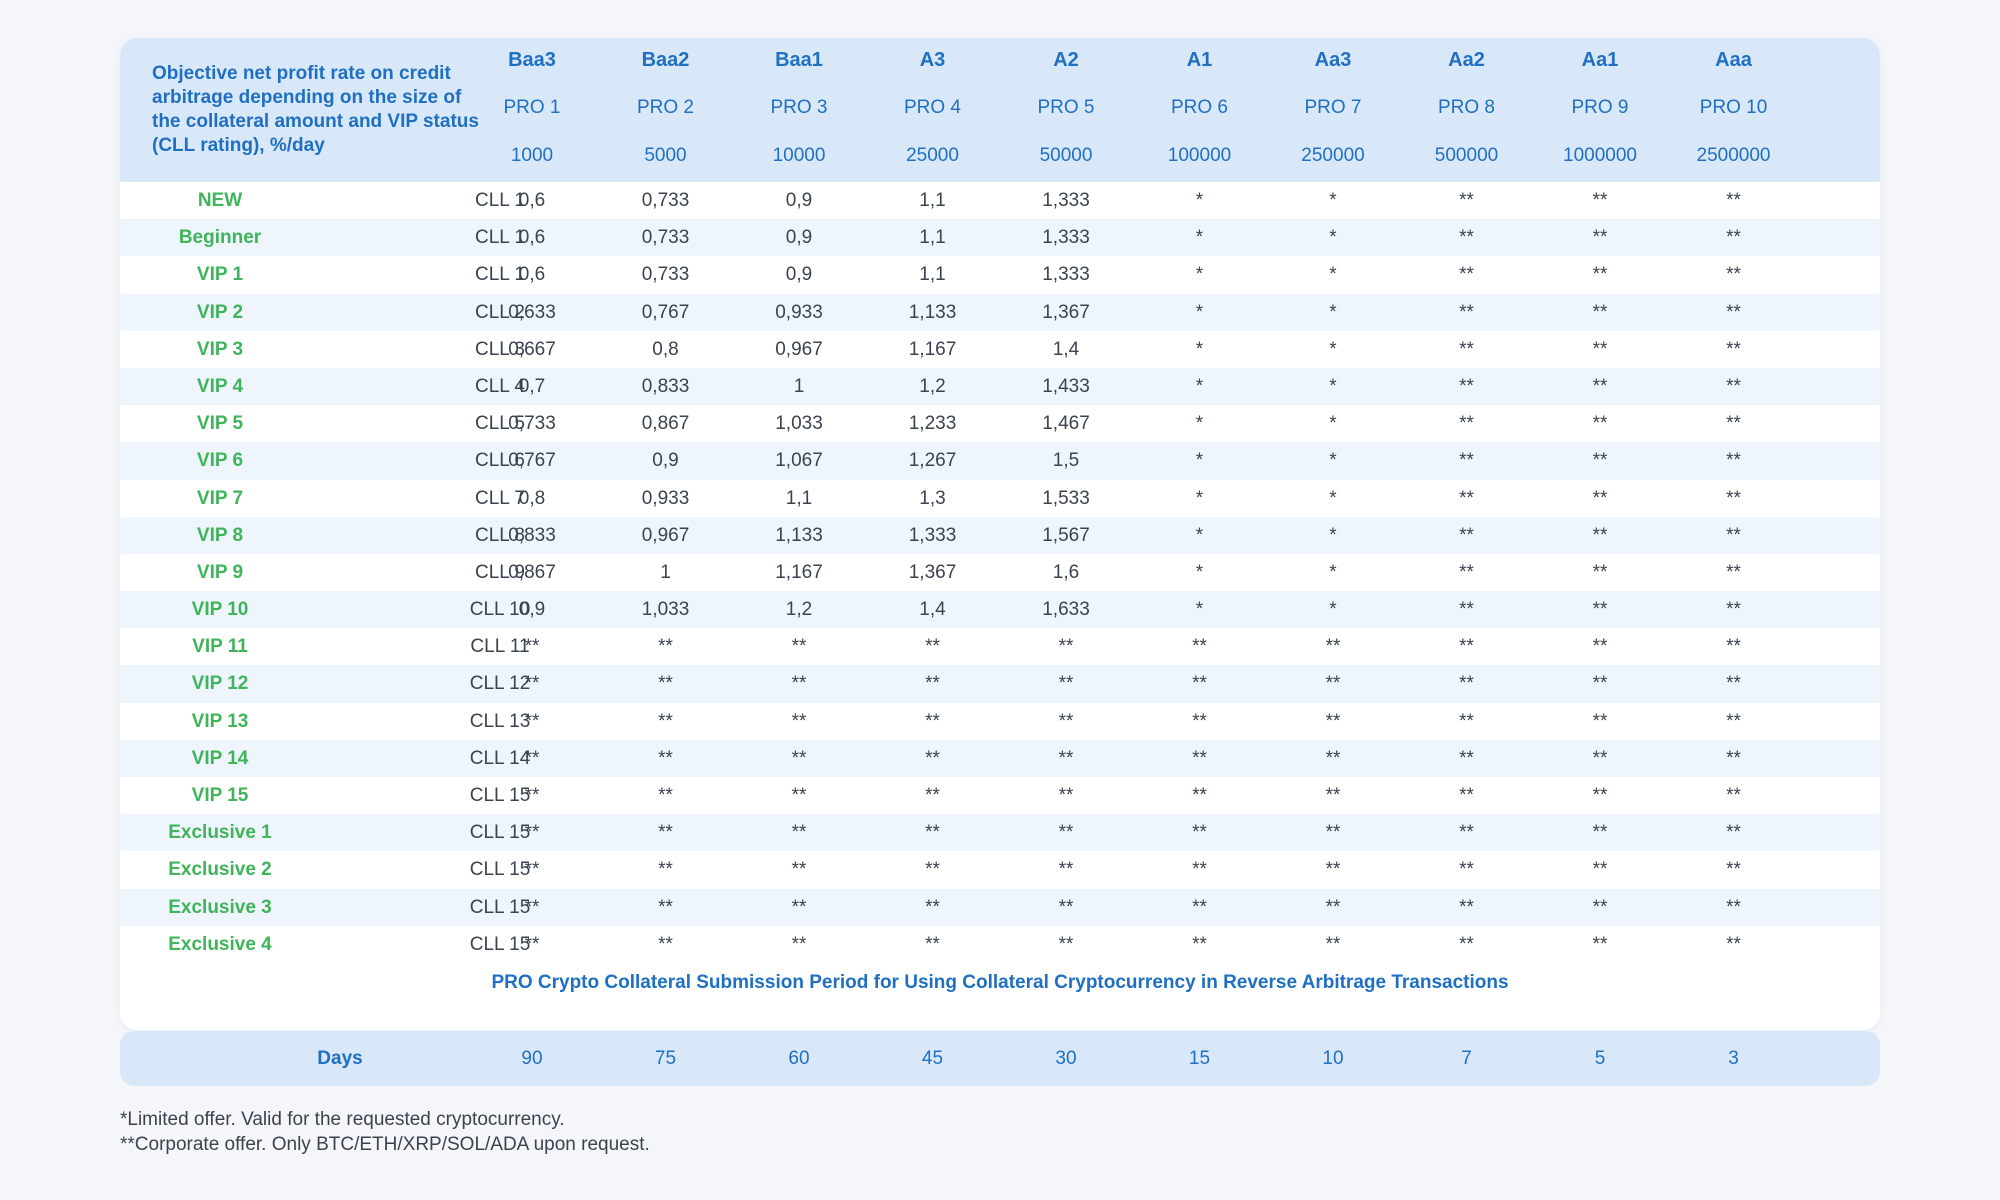 Image resolution: width=2000 pixels, height=1200 pixels. I want to click on header-column: A2 PRO 5 50000, so click(1066, 110).